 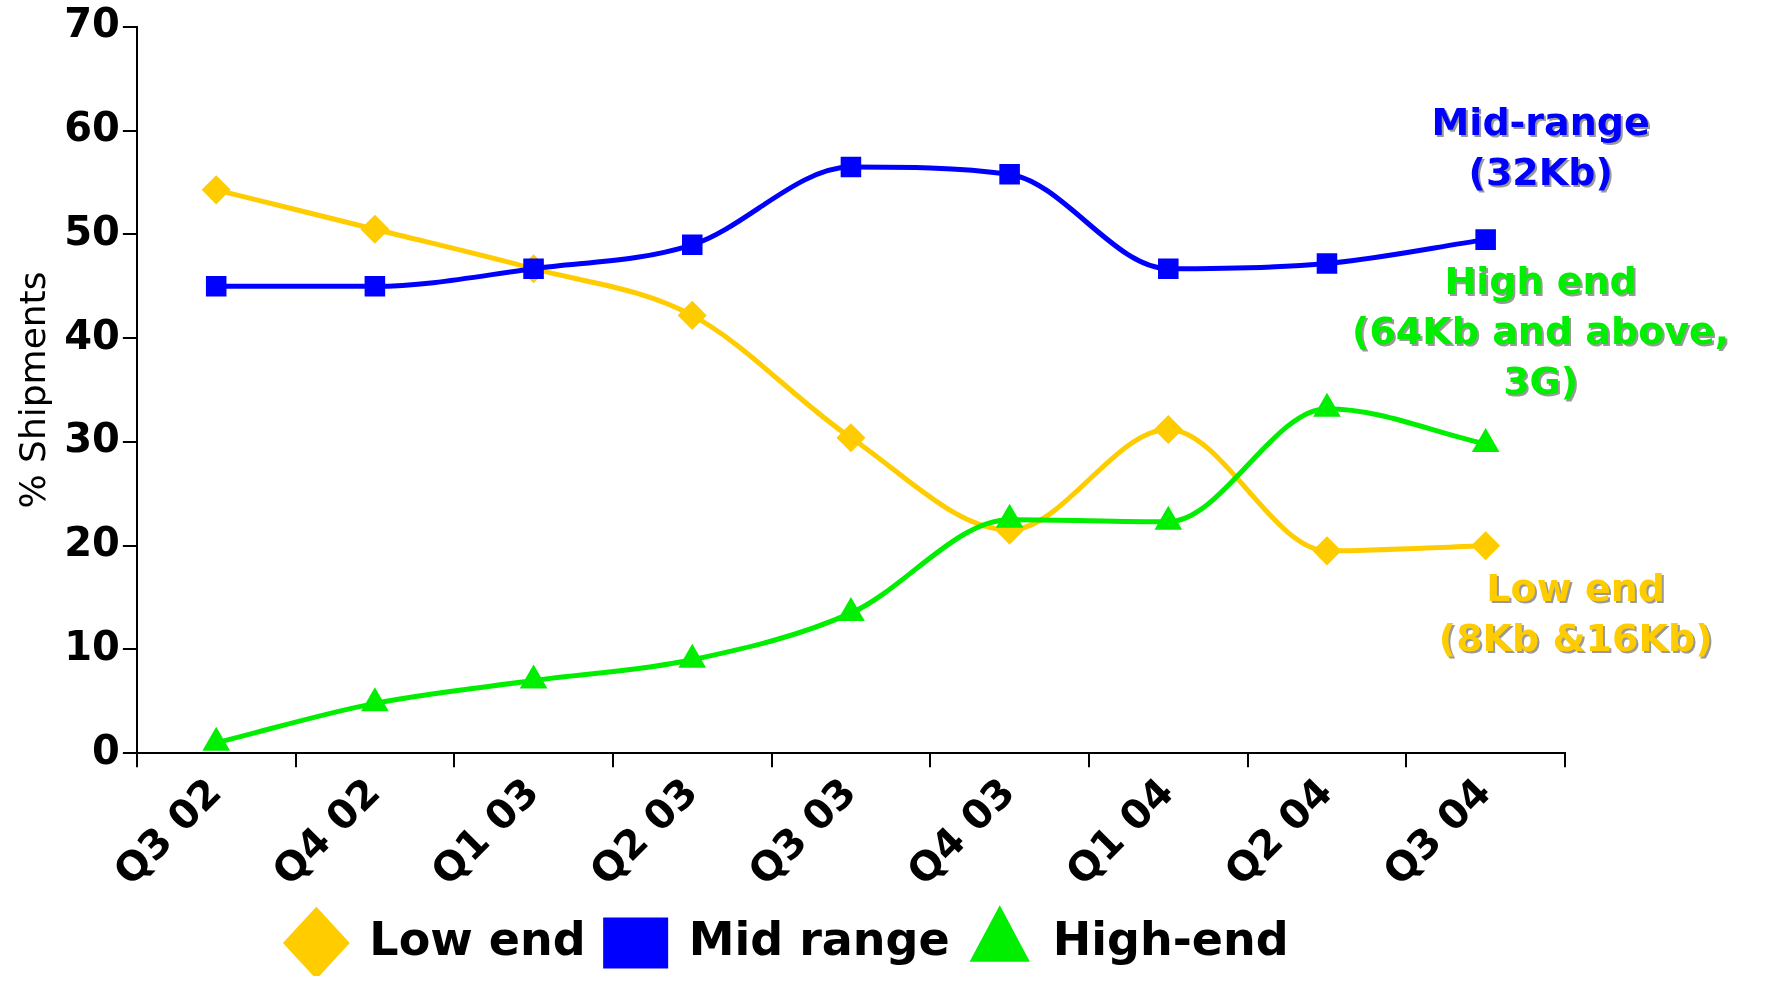 I want to click on x-tick-label: Q4 03, so click(x=960, y=831).